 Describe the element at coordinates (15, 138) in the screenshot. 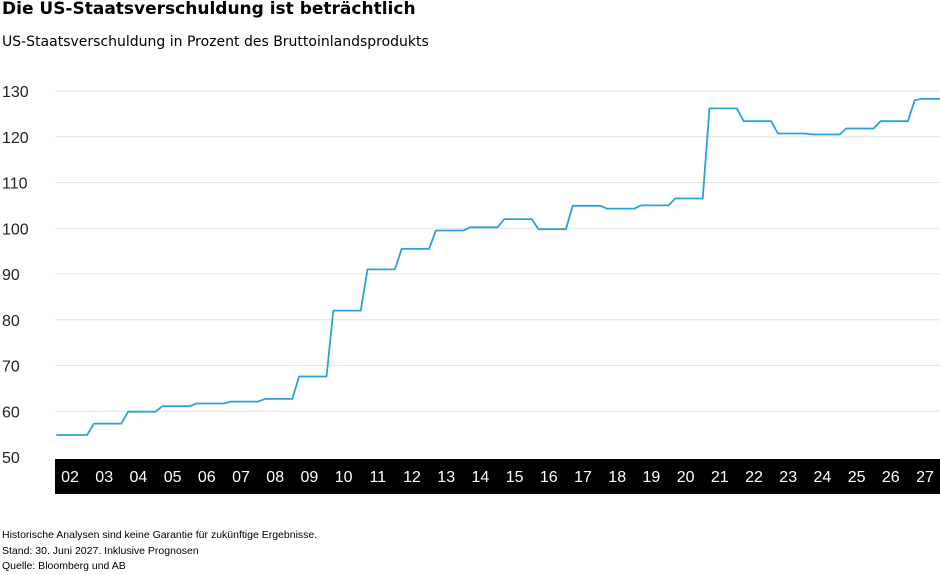

I see `y-tick-label-120: 120` at that location.